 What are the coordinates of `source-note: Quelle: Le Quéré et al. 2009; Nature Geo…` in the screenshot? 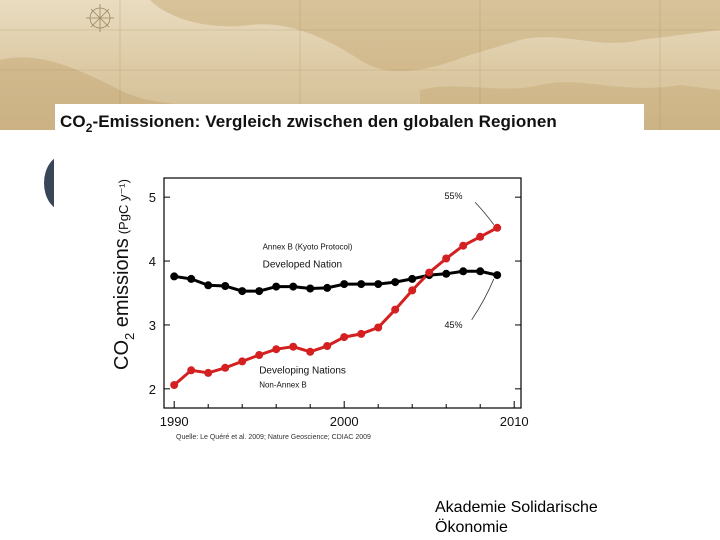 It's located at (273, 437).